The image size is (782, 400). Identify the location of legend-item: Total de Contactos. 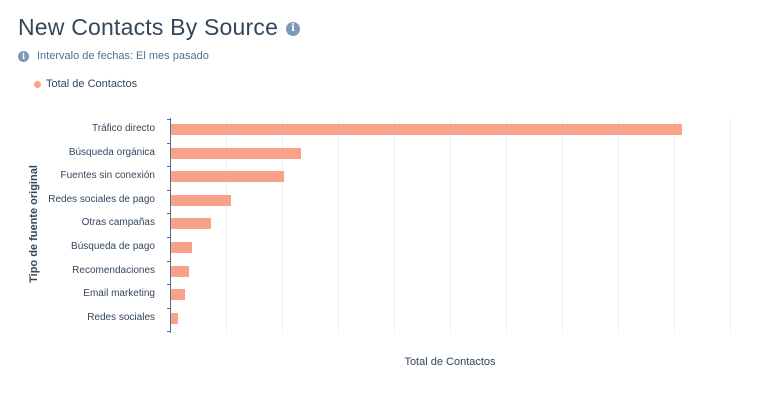
(85, 84).